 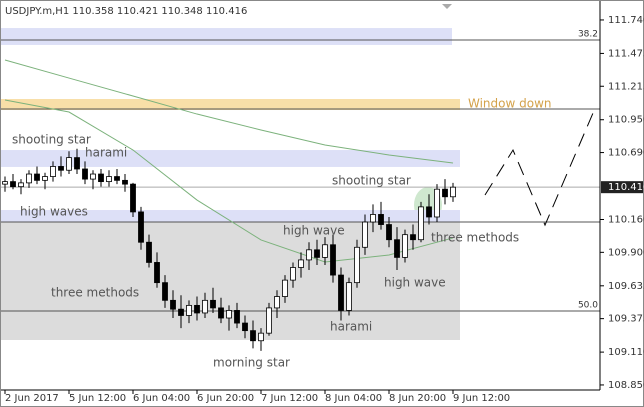 What do you see at coordinates (626, 319) in the screenshot?
I see `y-tick-label: 109.375` at bounding box center [626, 319].